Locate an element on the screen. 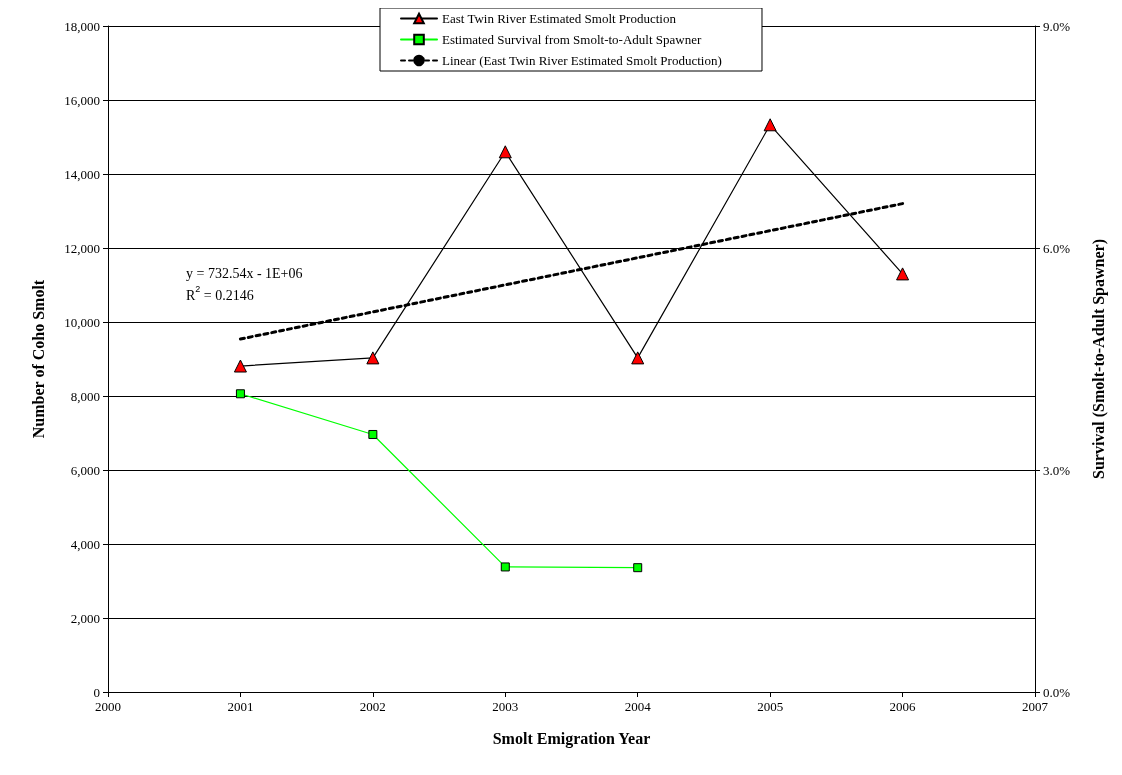 This screenshot has height=775, width=1122. y2-tick-label: 3.0% is located at coordinates (1057, 470).